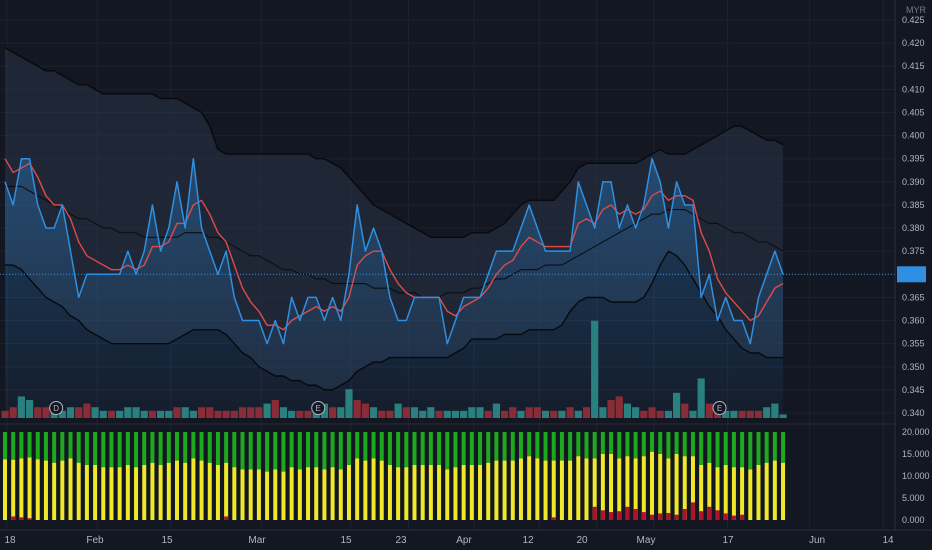 The image size is (932, 550). What do you see at coordinates (913, 520) in the screenshot?
I see `oscillator-axis-tick: 0.000` at bounding box center [913, 520].